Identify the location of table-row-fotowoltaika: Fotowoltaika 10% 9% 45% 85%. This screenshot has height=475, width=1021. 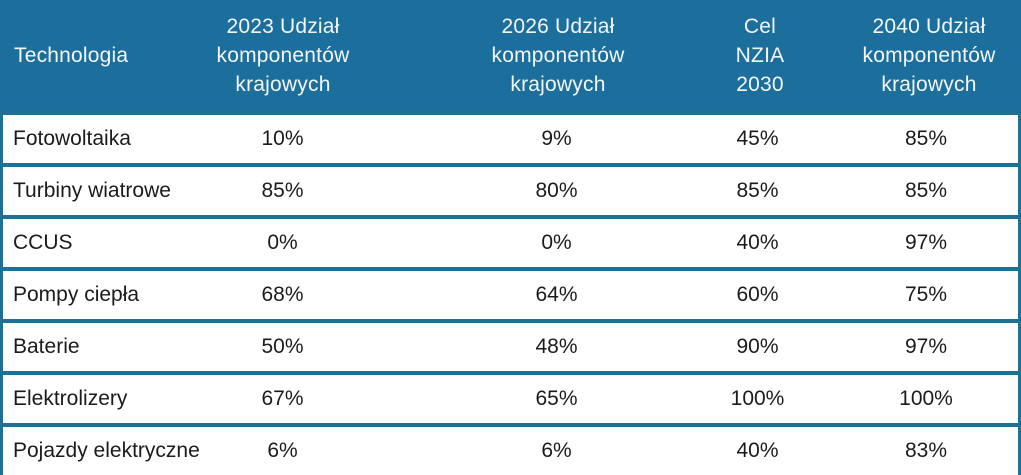
(510, 137).